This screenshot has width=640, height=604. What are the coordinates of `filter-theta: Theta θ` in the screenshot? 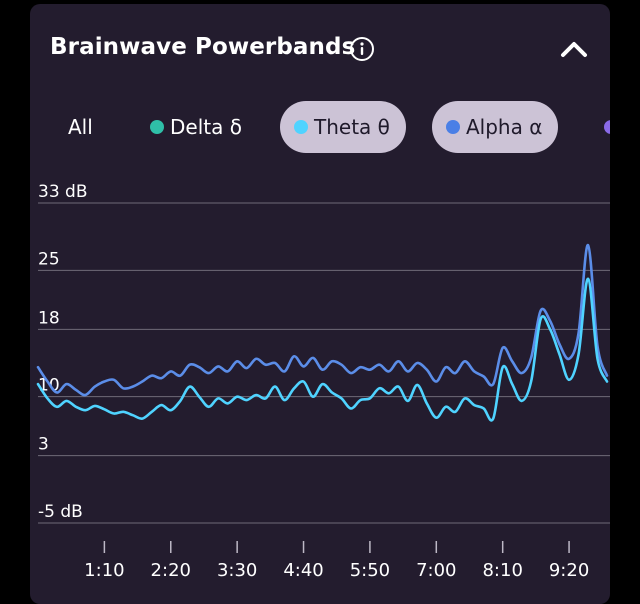 It's located at (343, 127).